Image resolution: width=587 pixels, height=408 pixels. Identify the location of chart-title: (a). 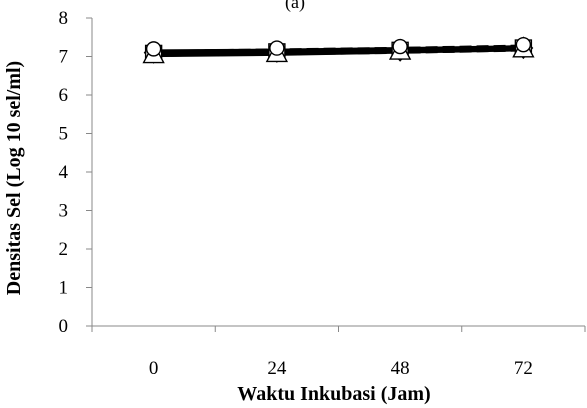
(295, 6).